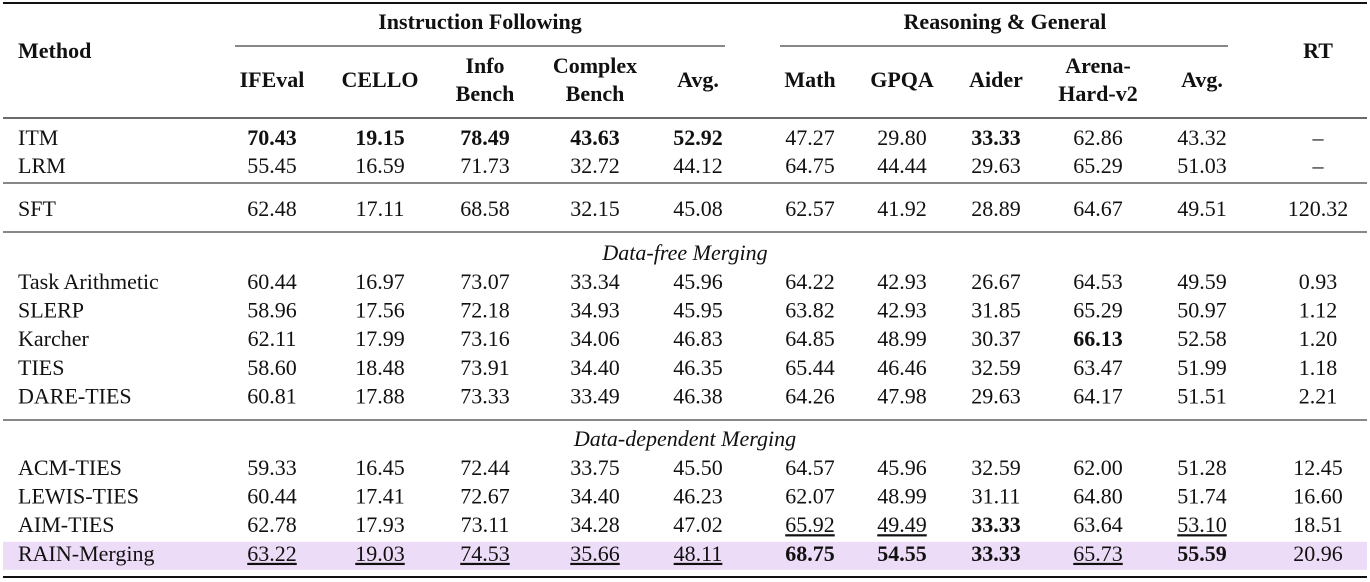 Image resolution: width=1370 pixels, height=582 pixels. Describe the element at coordinates (698, 496) in the screenshot. I see `cell: 46.23` at that location.